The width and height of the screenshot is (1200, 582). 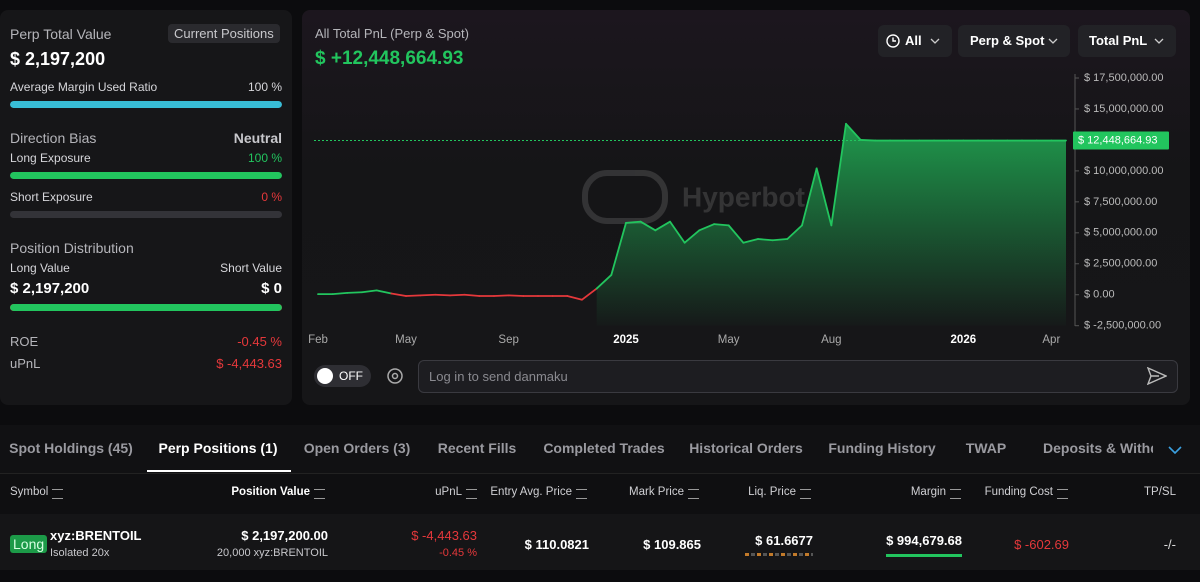 What do you see at coordinates (1041, 544) in the screenshot?
I see `funding-cost: $ -602.69` at bounding box center [1041, 544].